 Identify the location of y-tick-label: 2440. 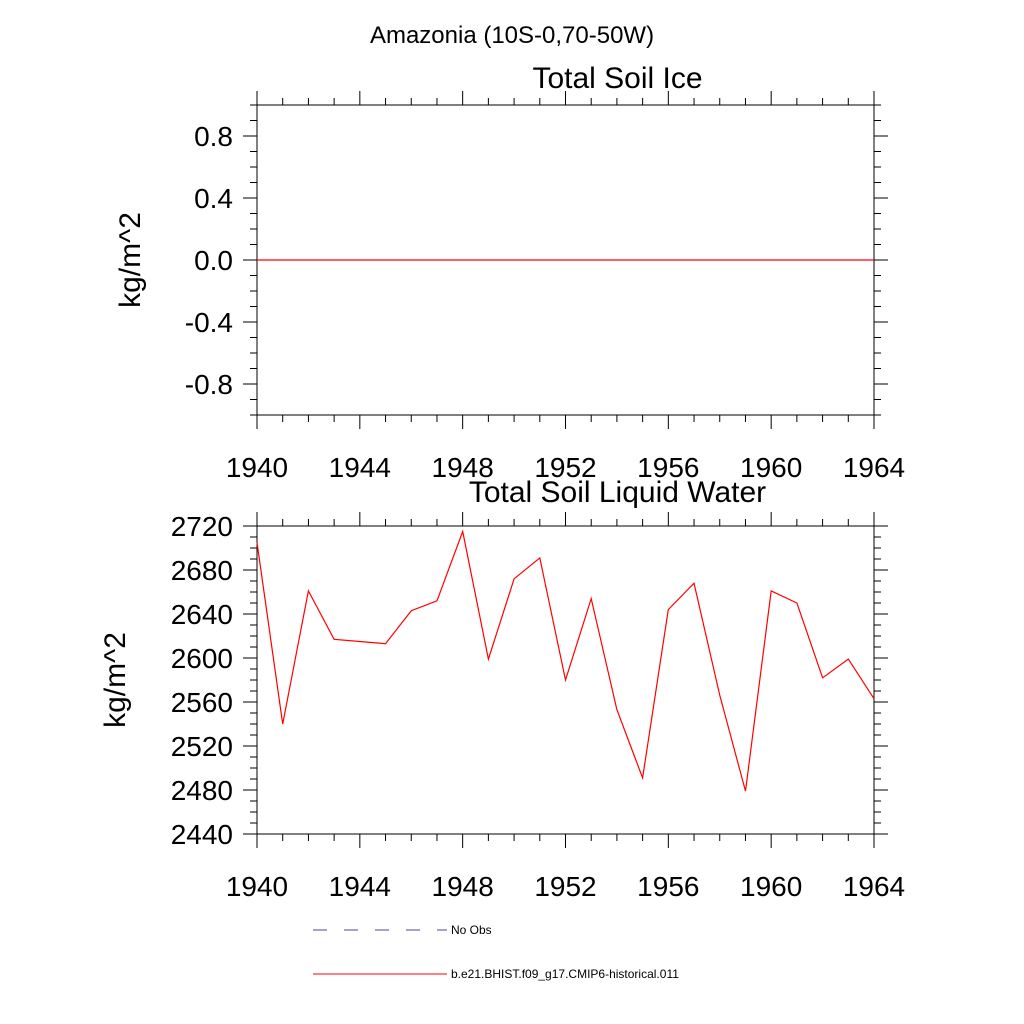
(202, 834).